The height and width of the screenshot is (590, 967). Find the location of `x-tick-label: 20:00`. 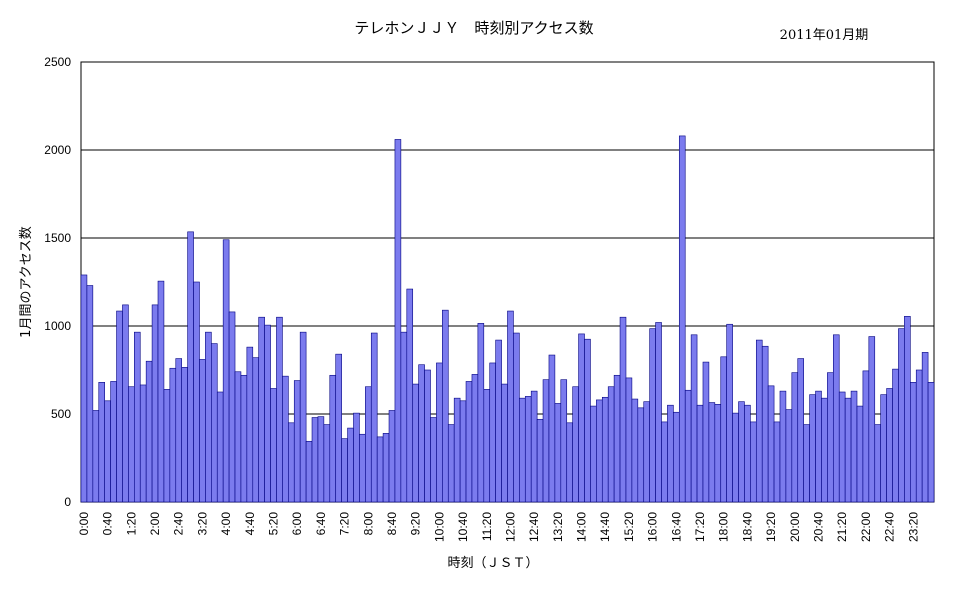

x-tick-label: 20:00 is located at coordinates (795, 527).